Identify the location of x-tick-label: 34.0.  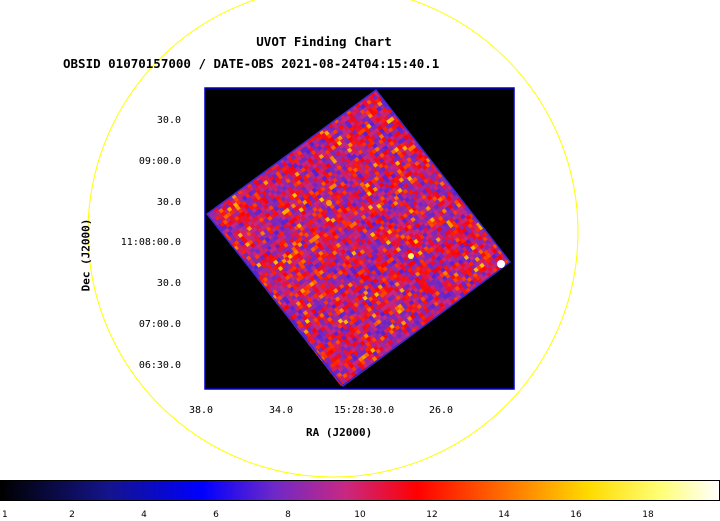
(281, 410).